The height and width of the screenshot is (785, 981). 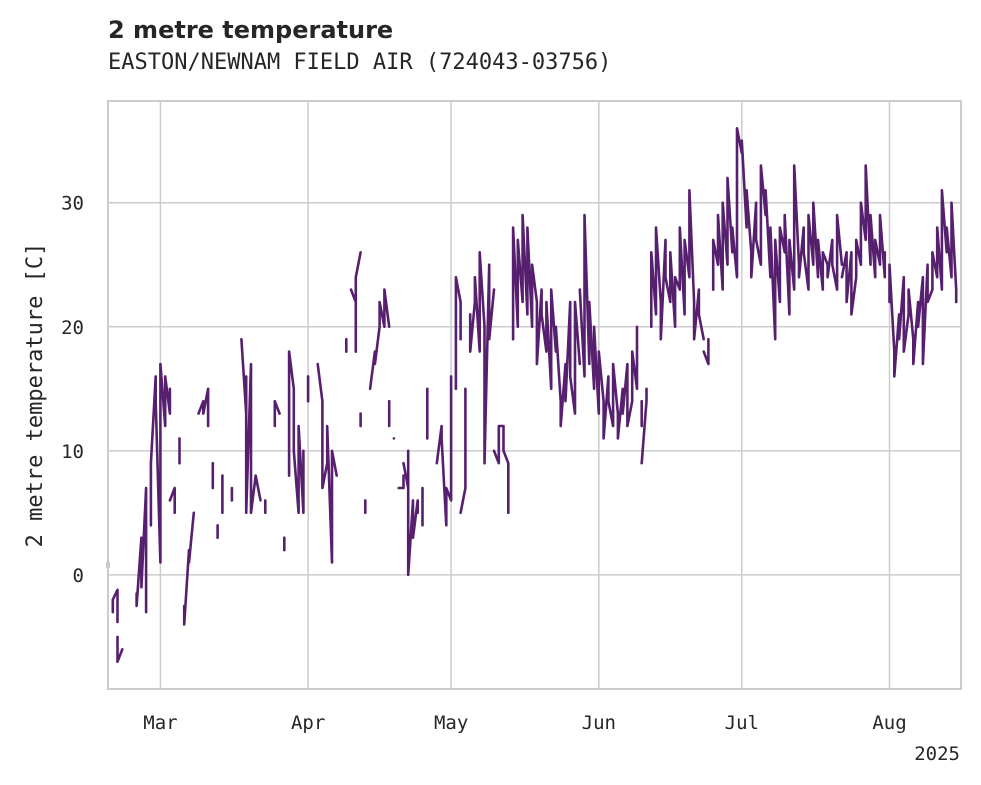 What do you see at coordinates (524, 723) in the screenshot?
I see `x-axis-ticks: Mar Apr May Jun Jul Aug` at bounding box center [524, 723].